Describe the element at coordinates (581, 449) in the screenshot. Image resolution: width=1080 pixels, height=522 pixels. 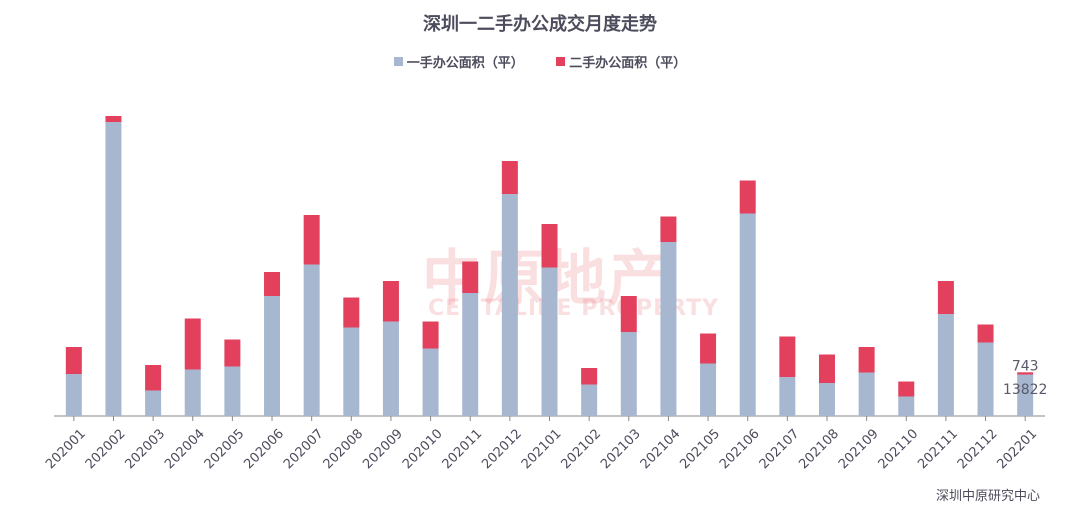
I see `x-tick-label-202102: 202102` at that location.